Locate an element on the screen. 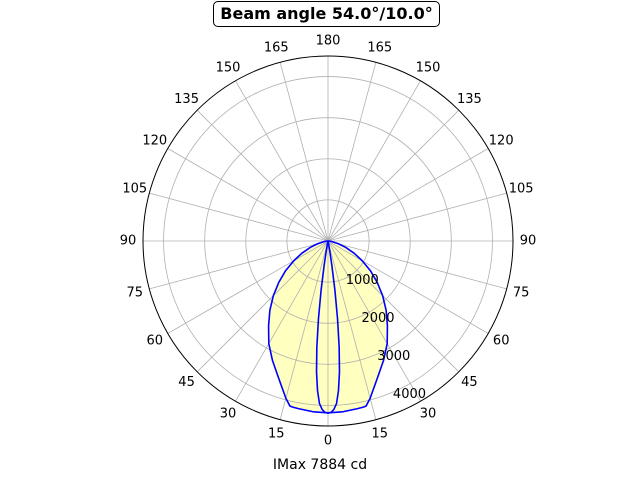 The image size is (640, 480). chart-title: Beam angle 54.0°/10.0° is located at coordinates (326, 14).